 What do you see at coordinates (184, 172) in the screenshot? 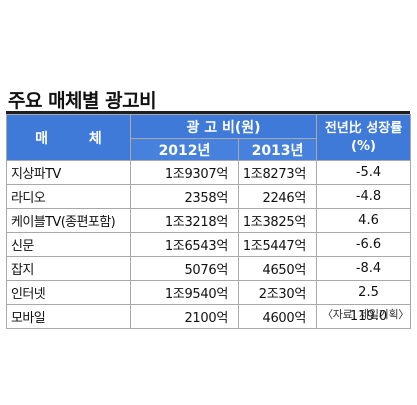
I see `cell-2012: 1조9307억` at bounding box center [184, 172].